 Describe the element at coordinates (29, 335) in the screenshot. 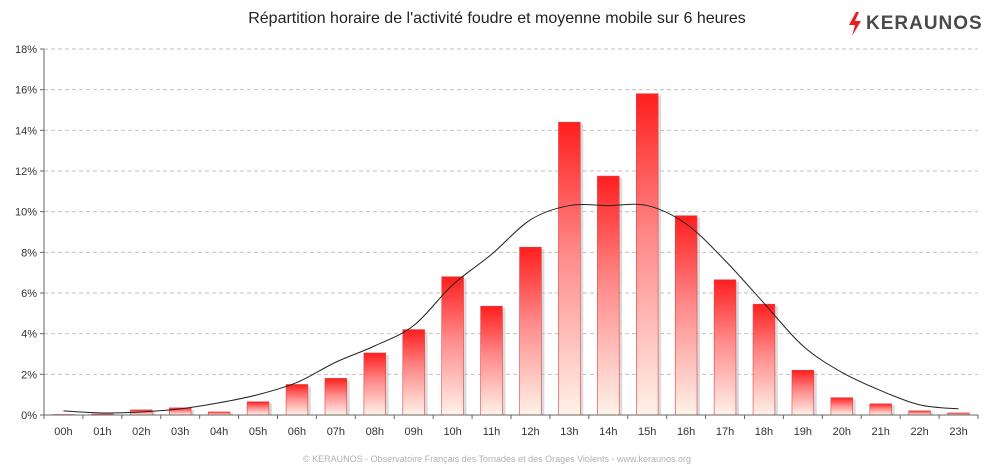

I see `y-tick-label: 4%` at that location.